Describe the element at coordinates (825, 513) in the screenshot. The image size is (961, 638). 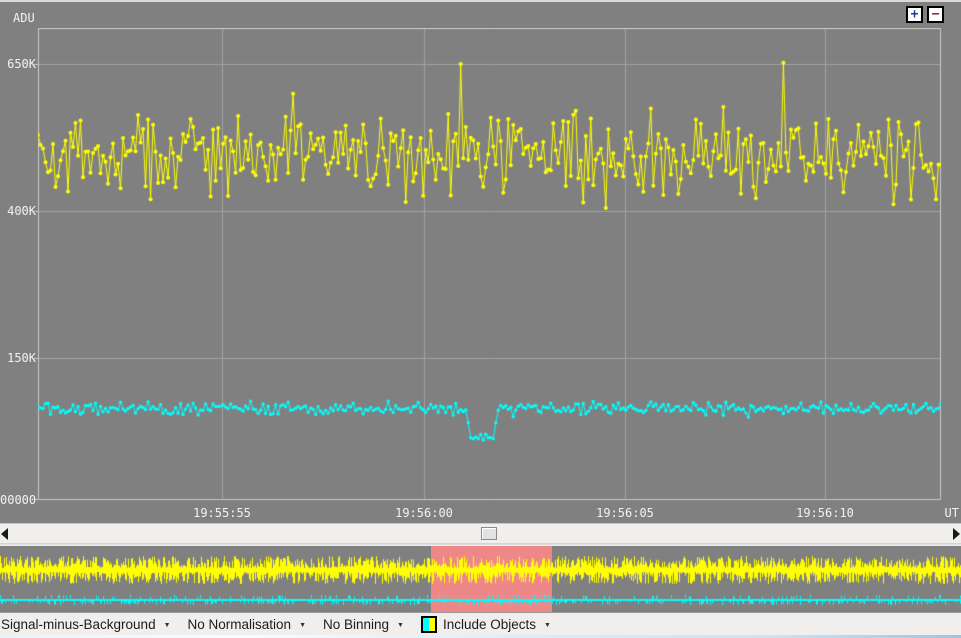
I see `x-tick-label-4: 19:56:10` at that location.